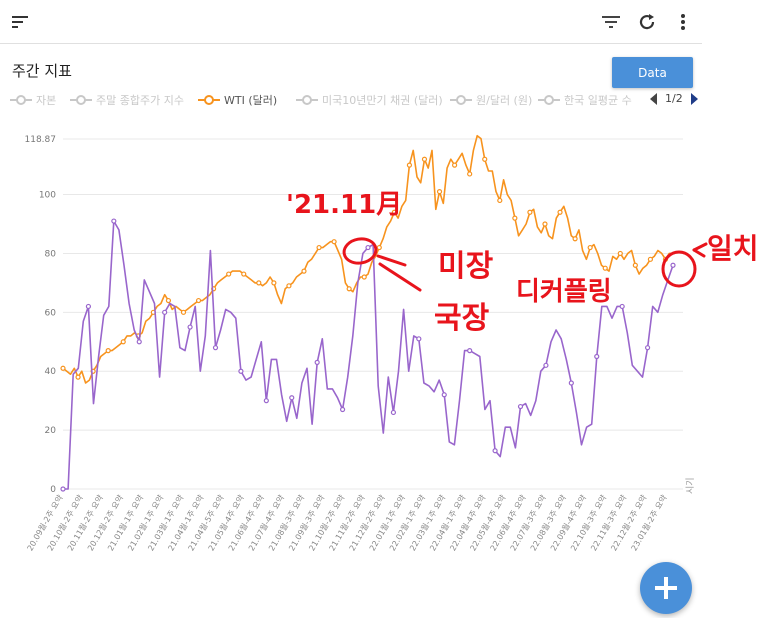 The image size is (762, 618). Describe the element at coordinates (125, 522) in the screenshot. I see `x-tick-label: 21.01월-1주 요약` at that location.